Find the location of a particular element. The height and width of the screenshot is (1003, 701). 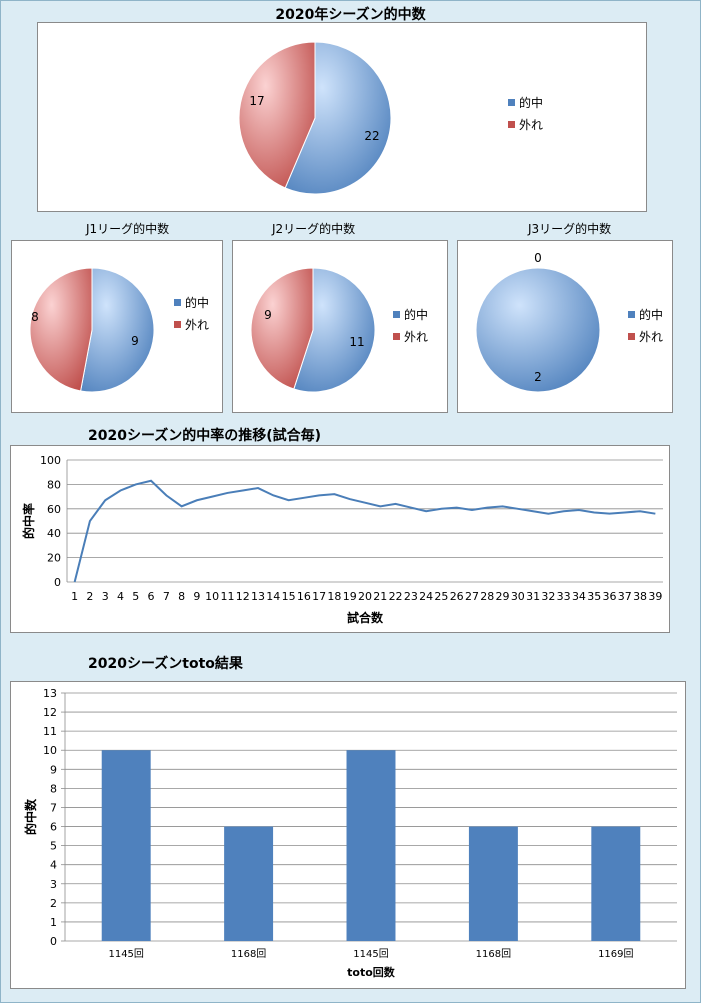

series-line is located at coordinates (364, 531).